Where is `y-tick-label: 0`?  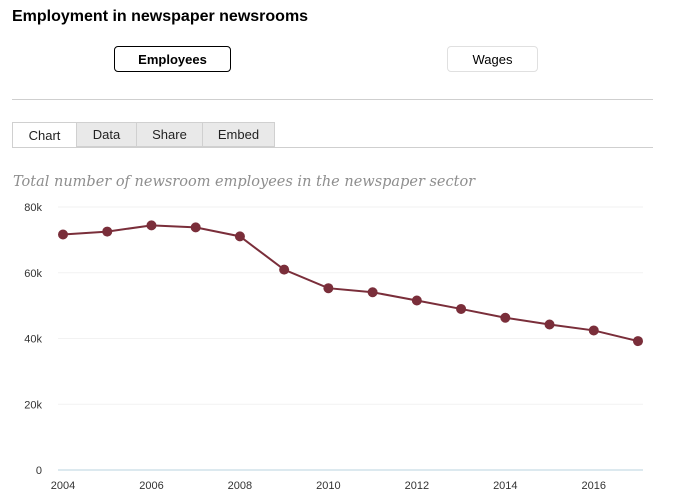 y-tick-label: 0 is located at coordinates (39, 471).